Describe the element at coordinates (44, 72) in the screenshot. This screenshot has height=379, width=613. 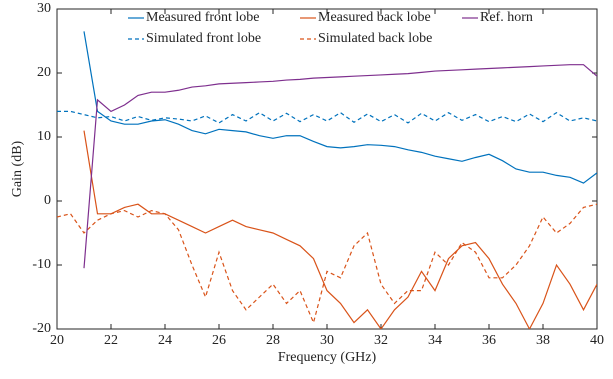
I see `y-tick-label: 20` at that location.